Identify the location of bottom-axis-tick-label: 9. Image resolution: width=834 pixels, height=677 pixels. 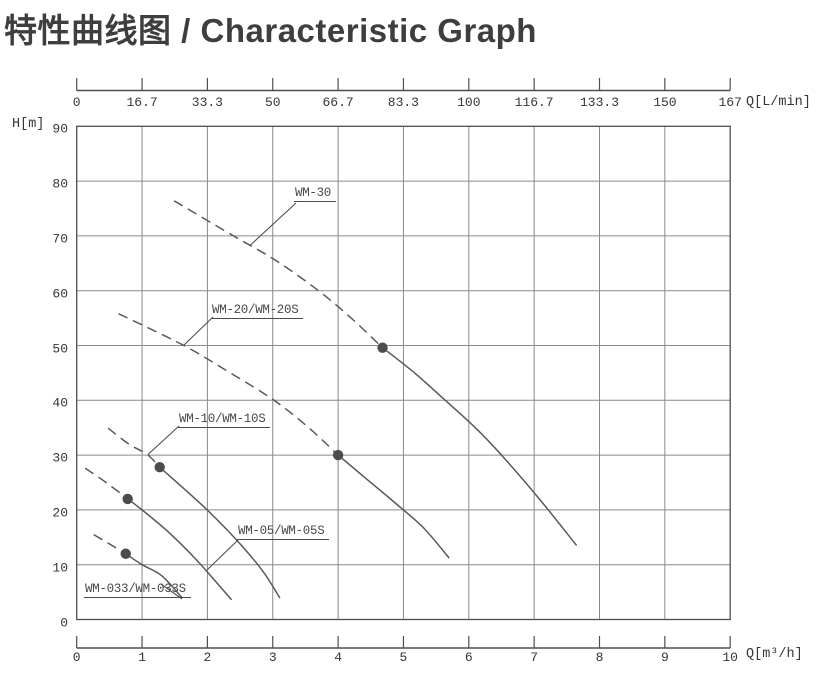
(664, 657).